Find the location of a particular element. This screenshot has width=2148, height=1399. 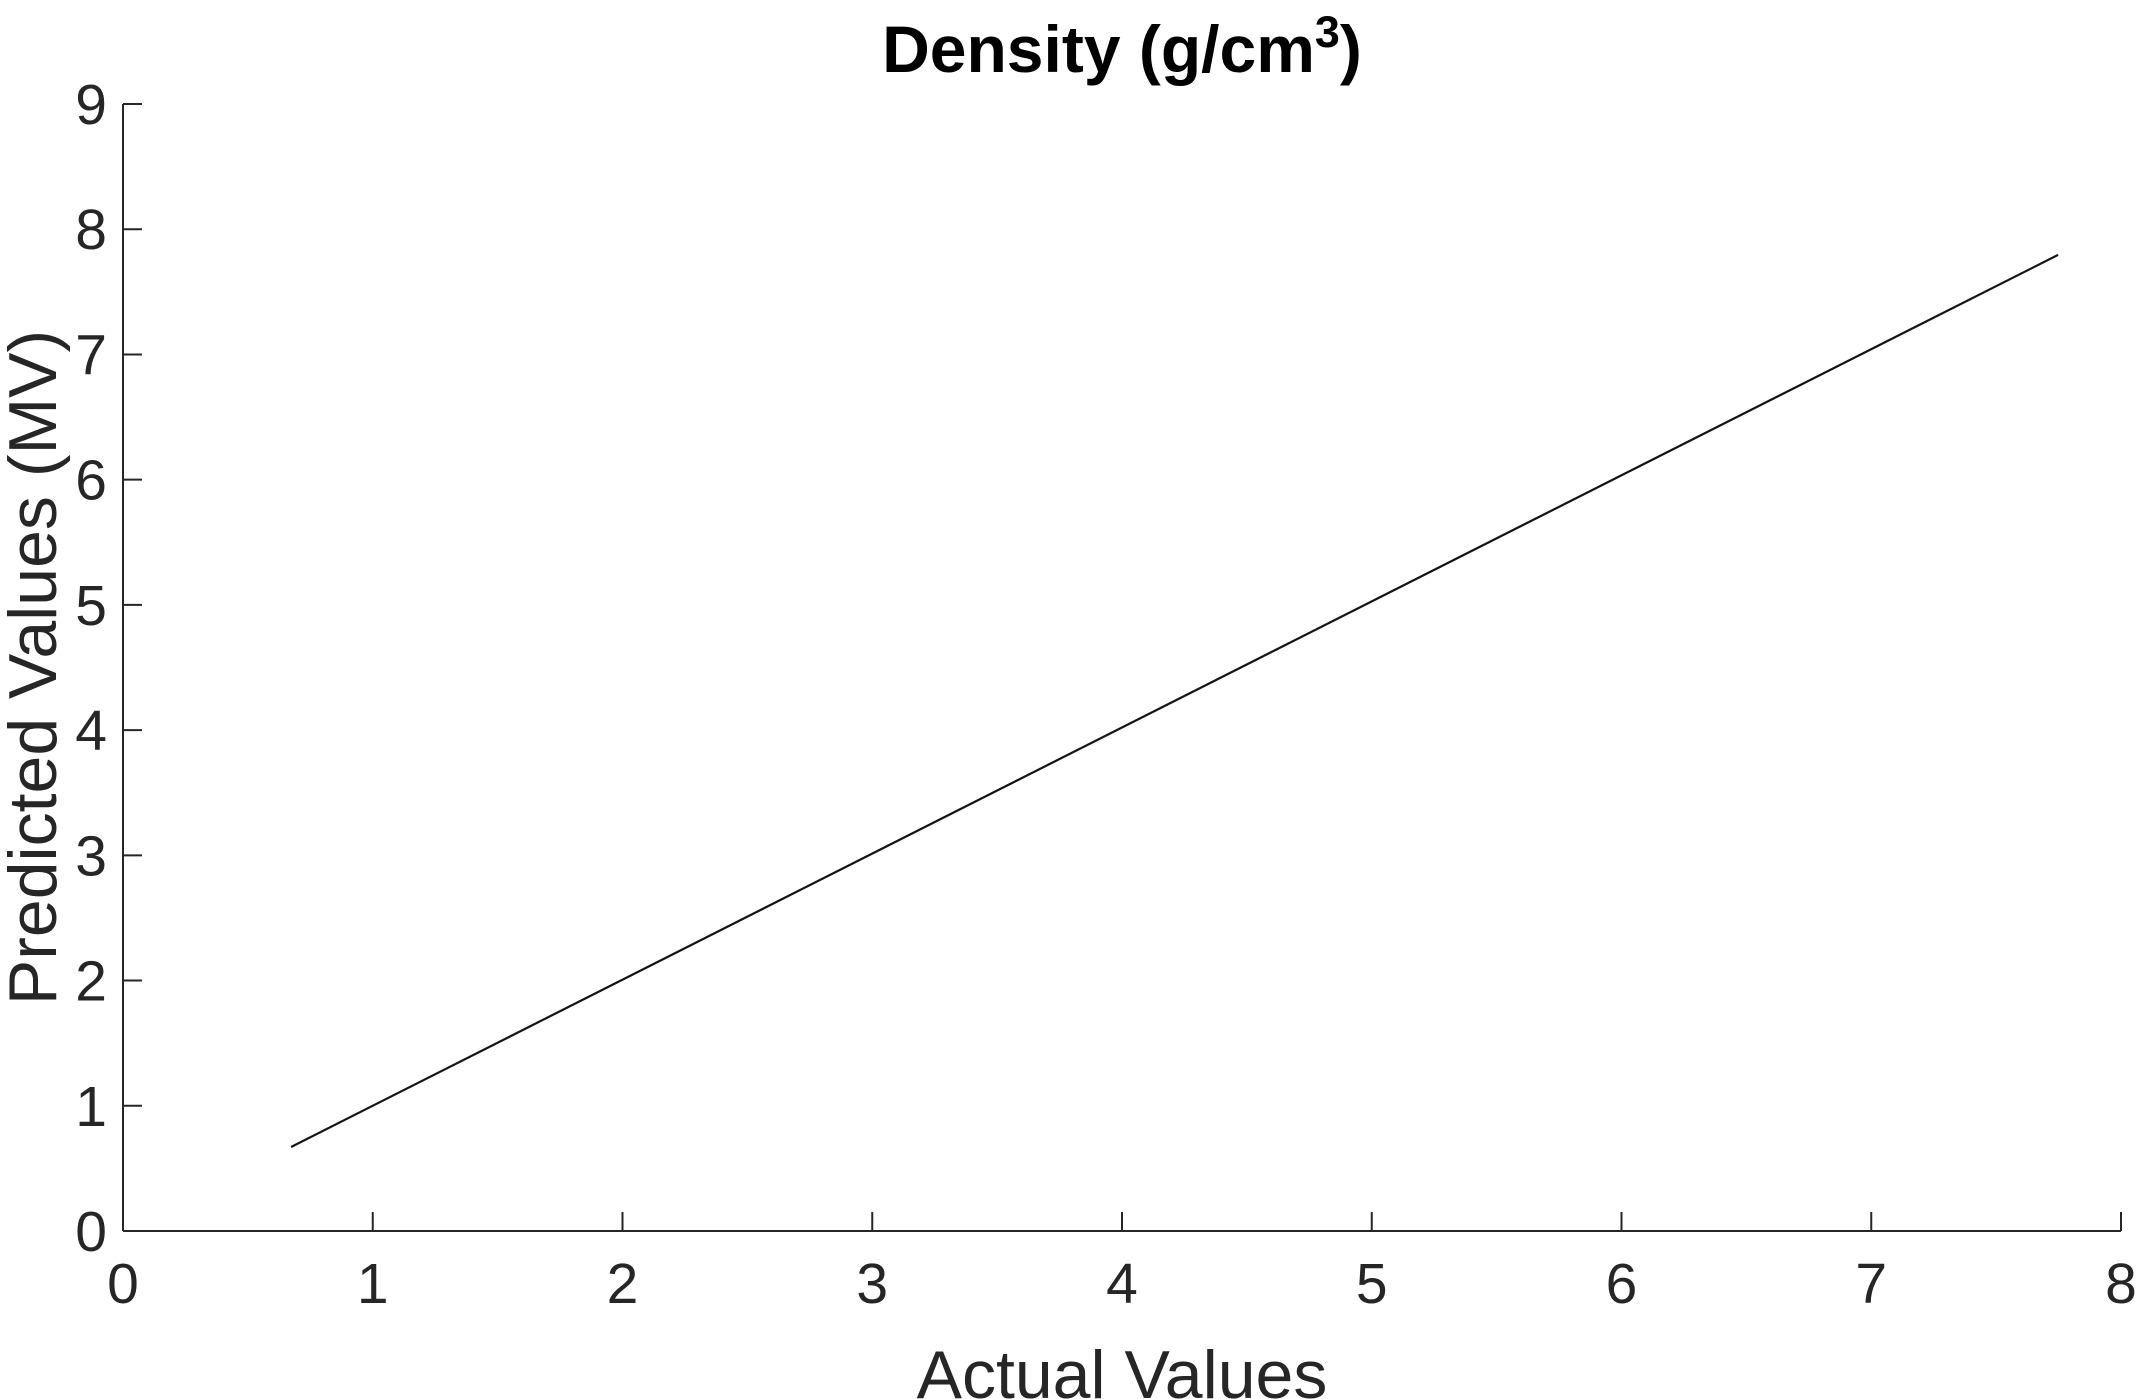

y-tick-label: 5 is located at coordinates (91, 606).